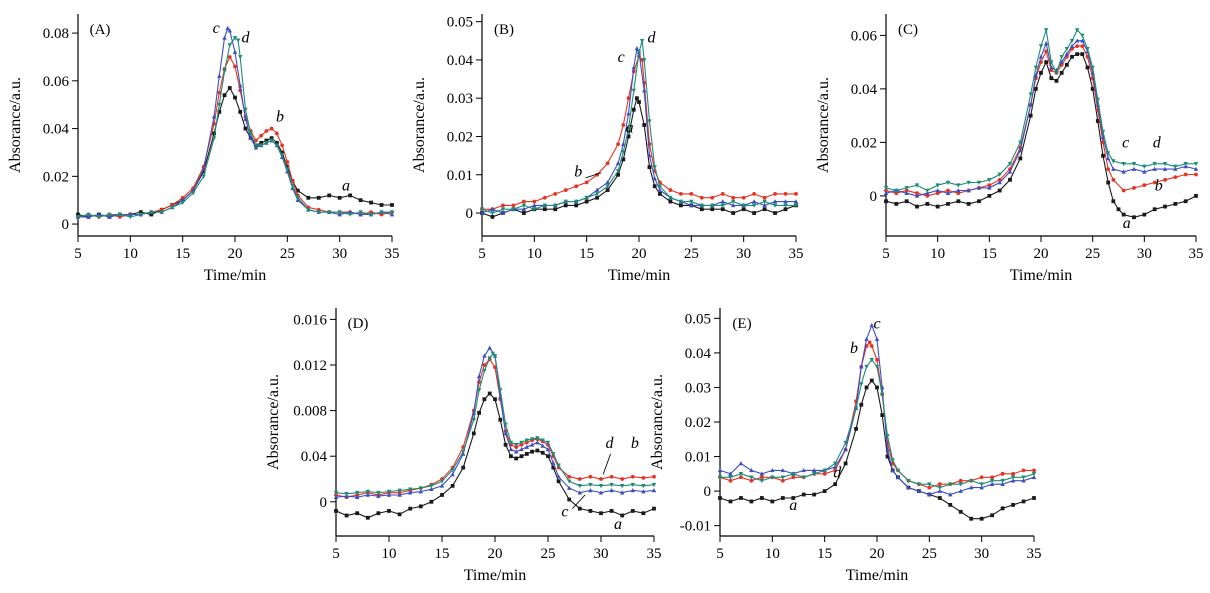 Image resolution: width=1210 pixels, height=593 pixels. What do you see at coordinates (358, 324) in the screenshot?
I see `panel-label: (D)` at bounding box center [358, 324].